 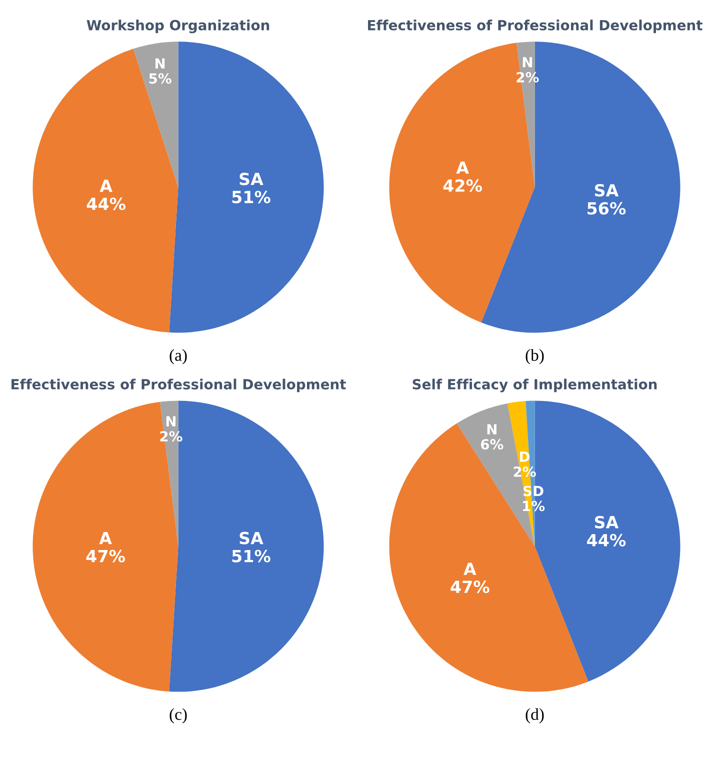 What do you see at coordinates (462, 185) in the screenshot?
I see `data-label: 42%` at bounding box center [462, 185].